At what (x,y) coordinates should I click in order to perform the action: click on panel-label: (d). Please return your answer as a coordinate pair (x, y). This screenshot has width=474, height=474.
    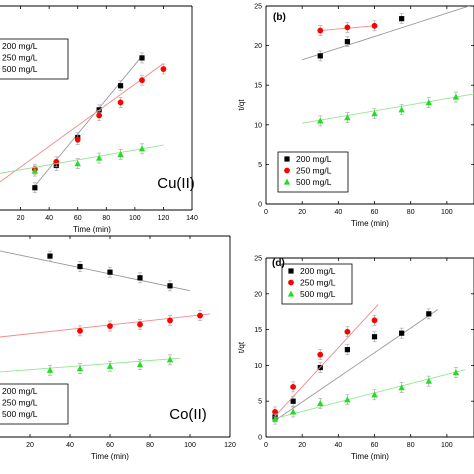
    Looking at the image, I should click on (278, 263).